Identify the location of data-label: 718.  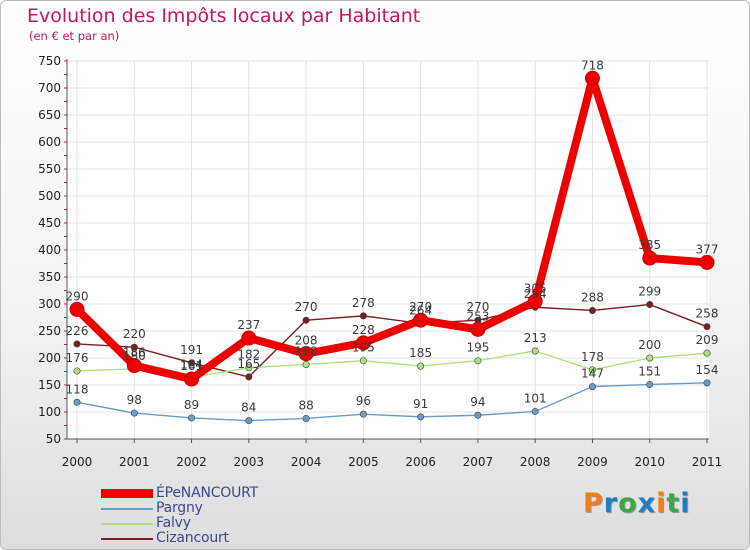
(592, 65).